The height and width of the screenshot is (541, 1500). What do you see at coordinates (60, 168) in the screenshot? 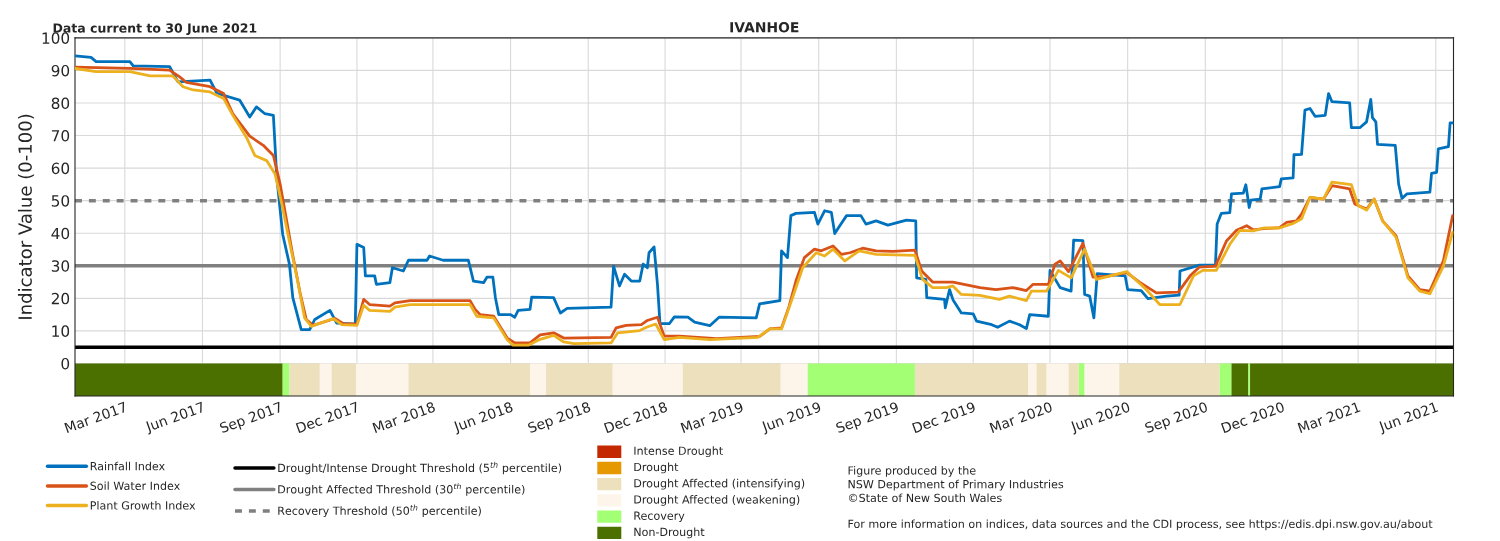
I see `y-tick-label: 60` at bounding box center [60, 168].